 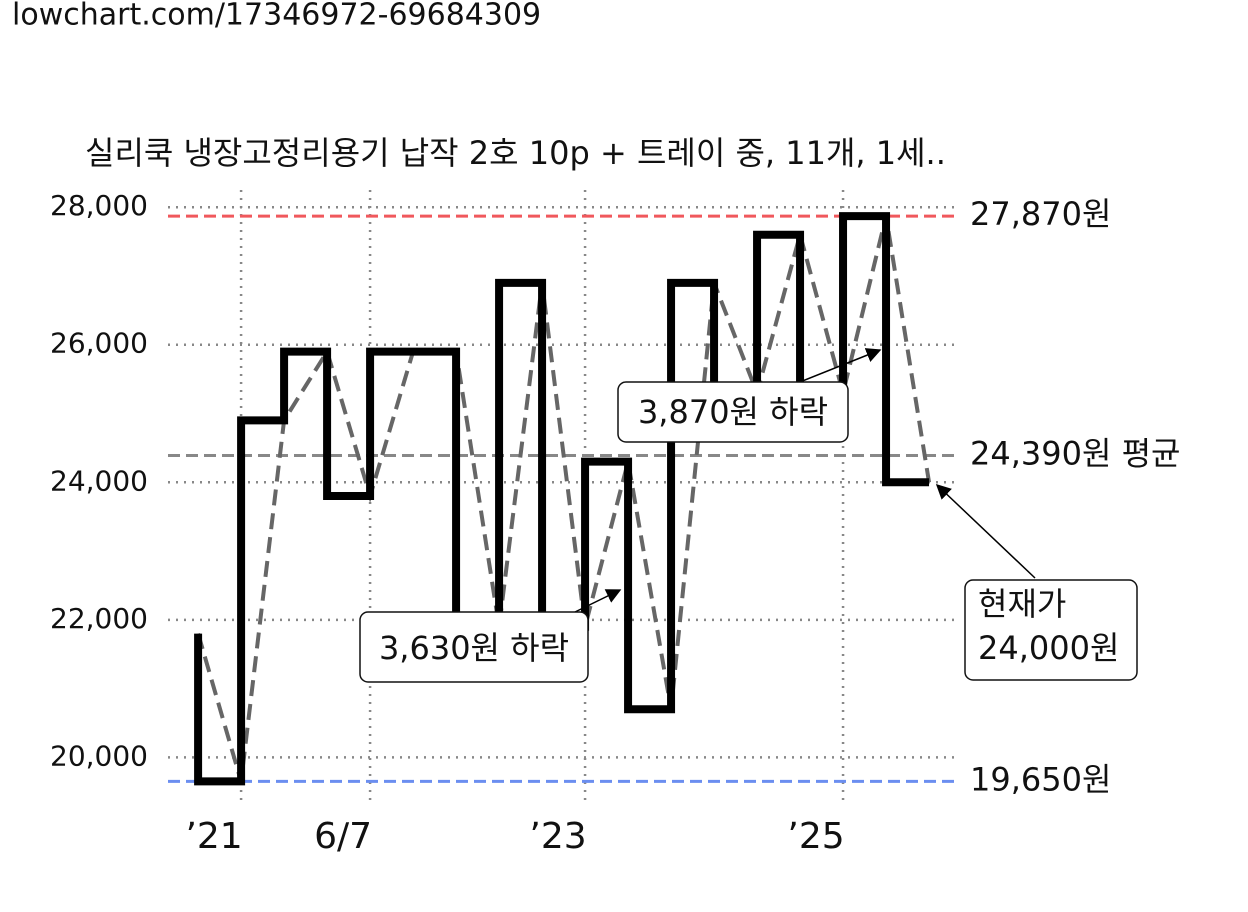 I want to click on y-tick-label: 26,000, so click(x=99, y=343).